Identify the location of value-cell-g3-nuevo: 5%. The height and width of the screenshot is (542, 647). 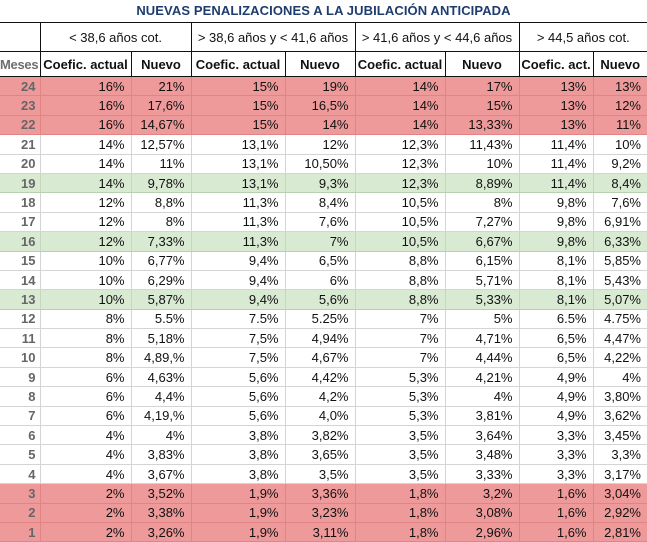
(481, 319).